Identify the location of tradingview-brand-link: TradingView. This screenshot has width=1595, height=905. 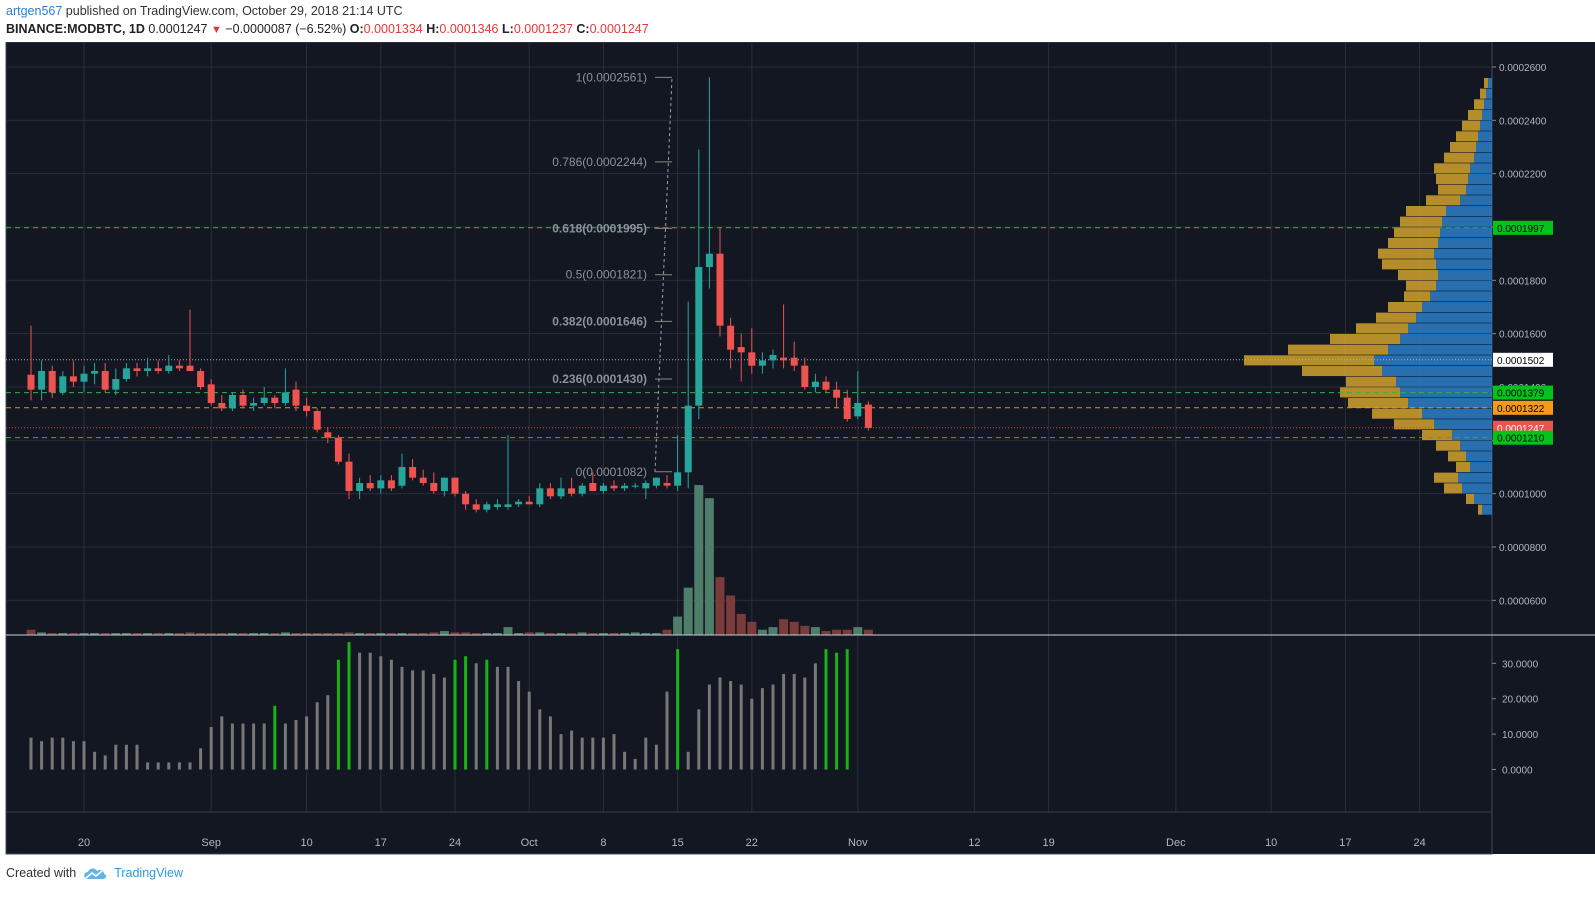
(148, 873).